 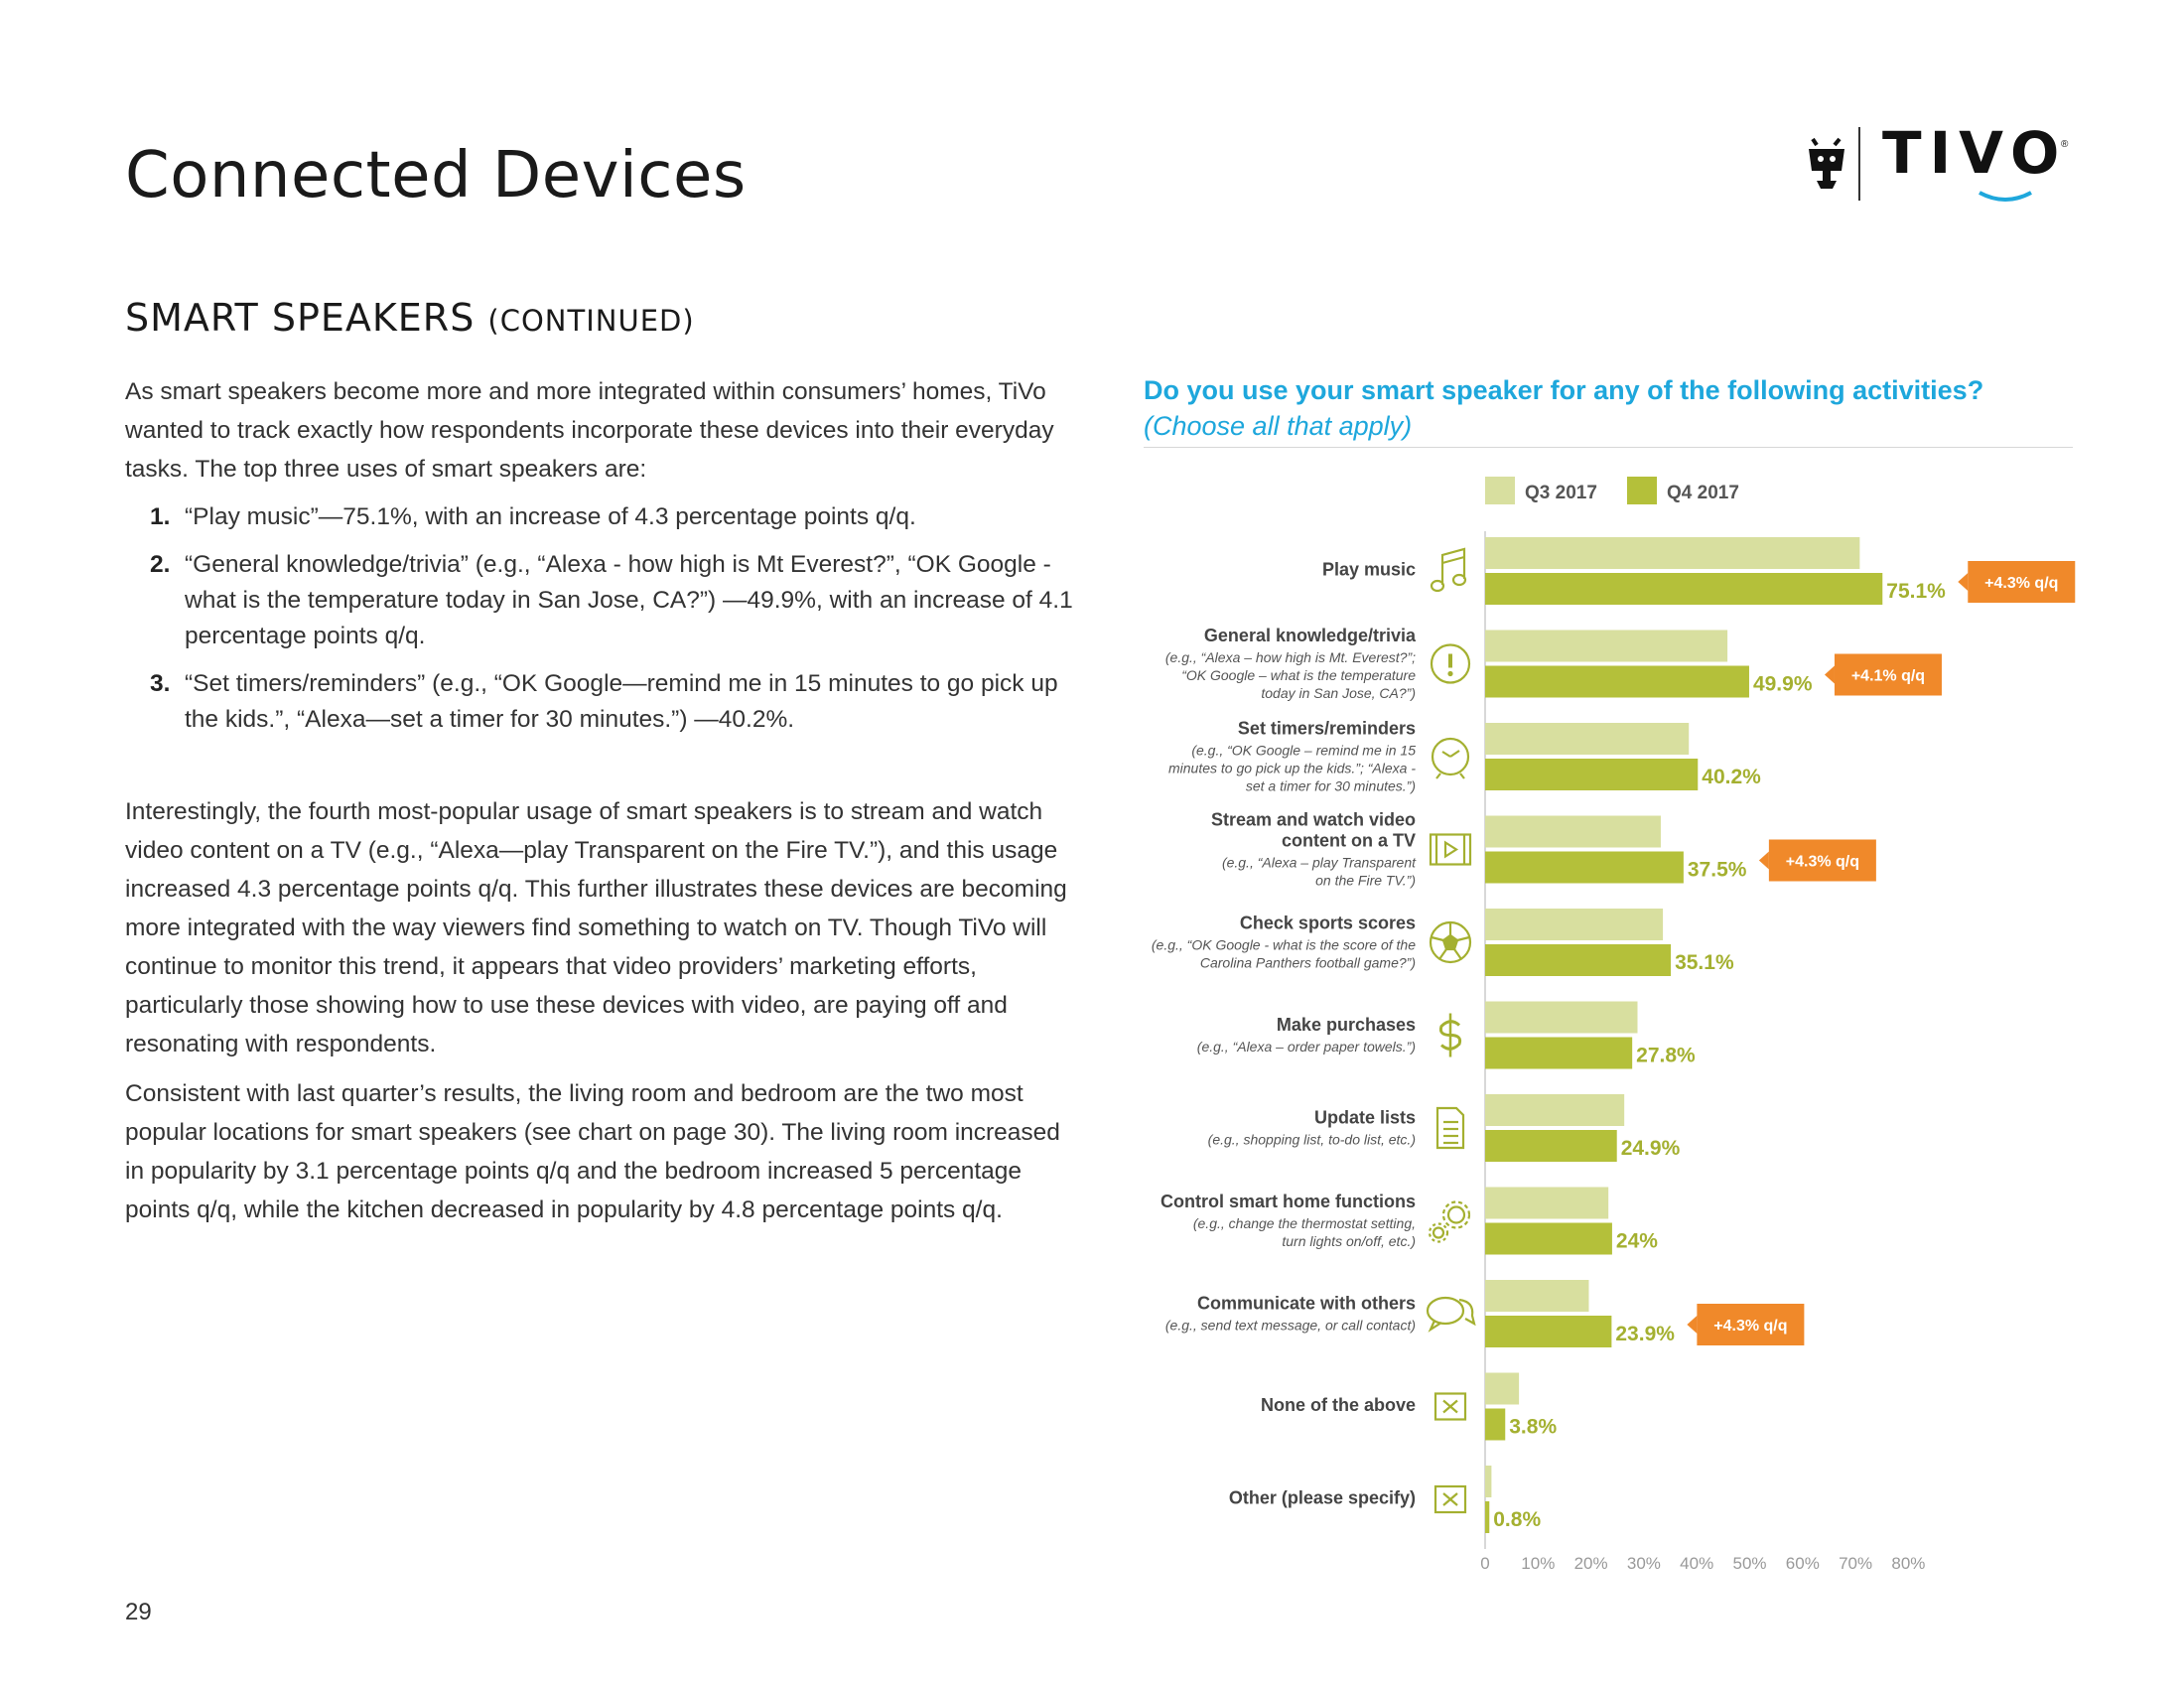 I want to click on category-example: (e.g., “Alexa – play Transparent, so click(x=1319, y=863).